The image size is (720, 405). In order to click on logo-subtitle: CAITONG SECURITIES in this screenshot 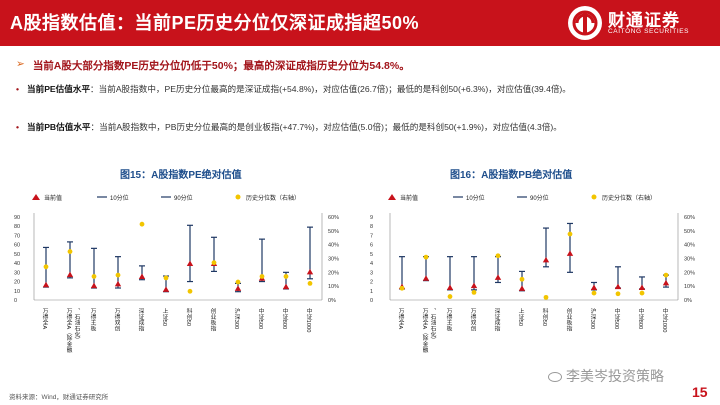, I will do `click(649, 31)`.